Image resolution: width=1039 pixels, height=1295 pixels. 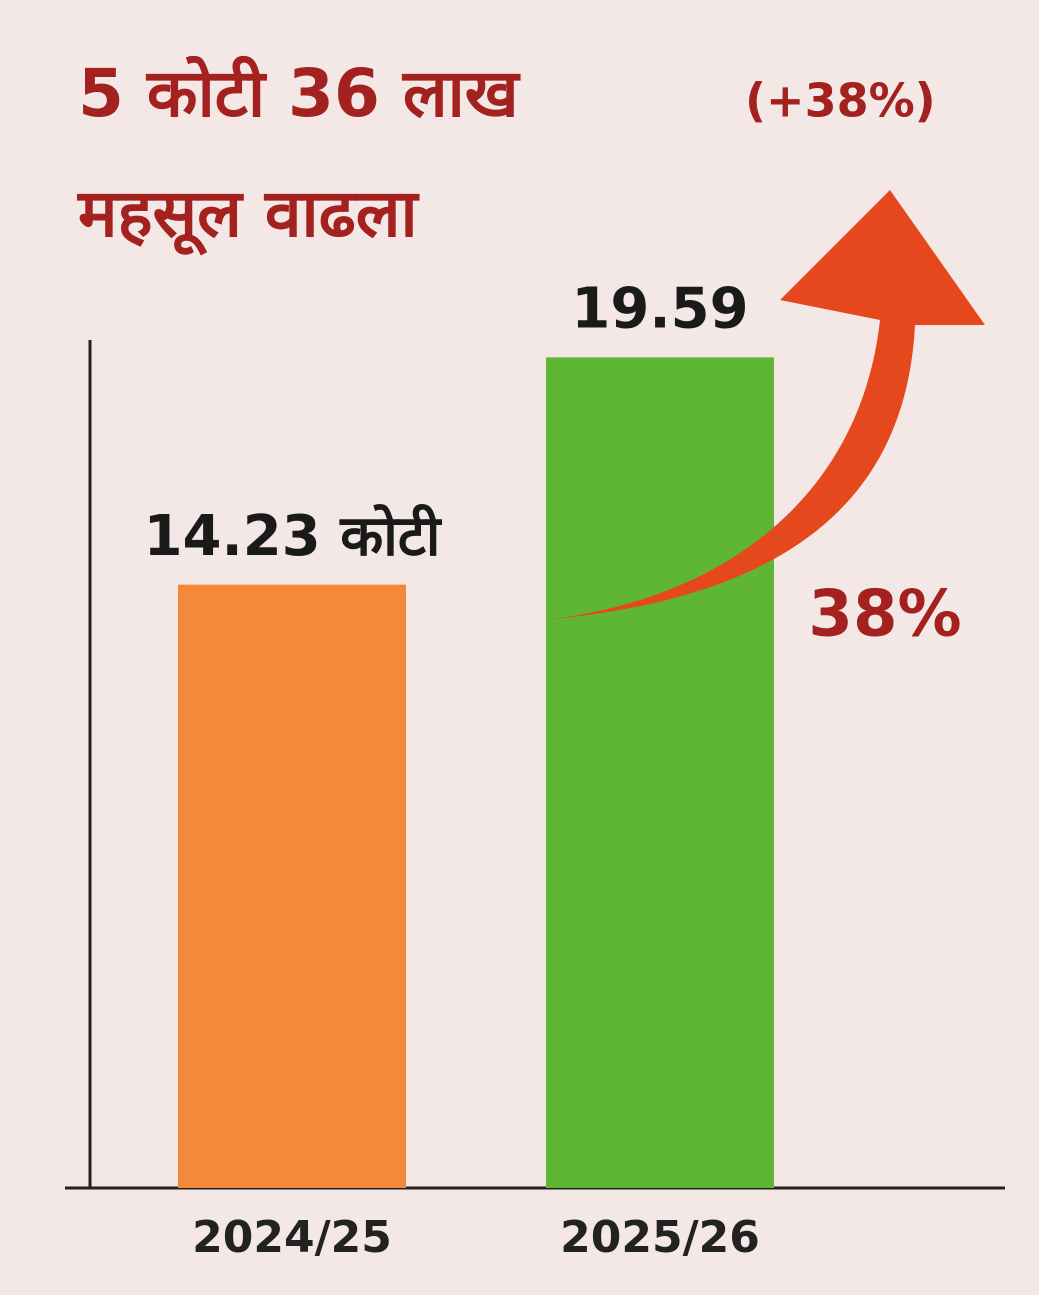 I want to click on chart-subtitle: महसूल वाढला, so click(x=248, y=215).